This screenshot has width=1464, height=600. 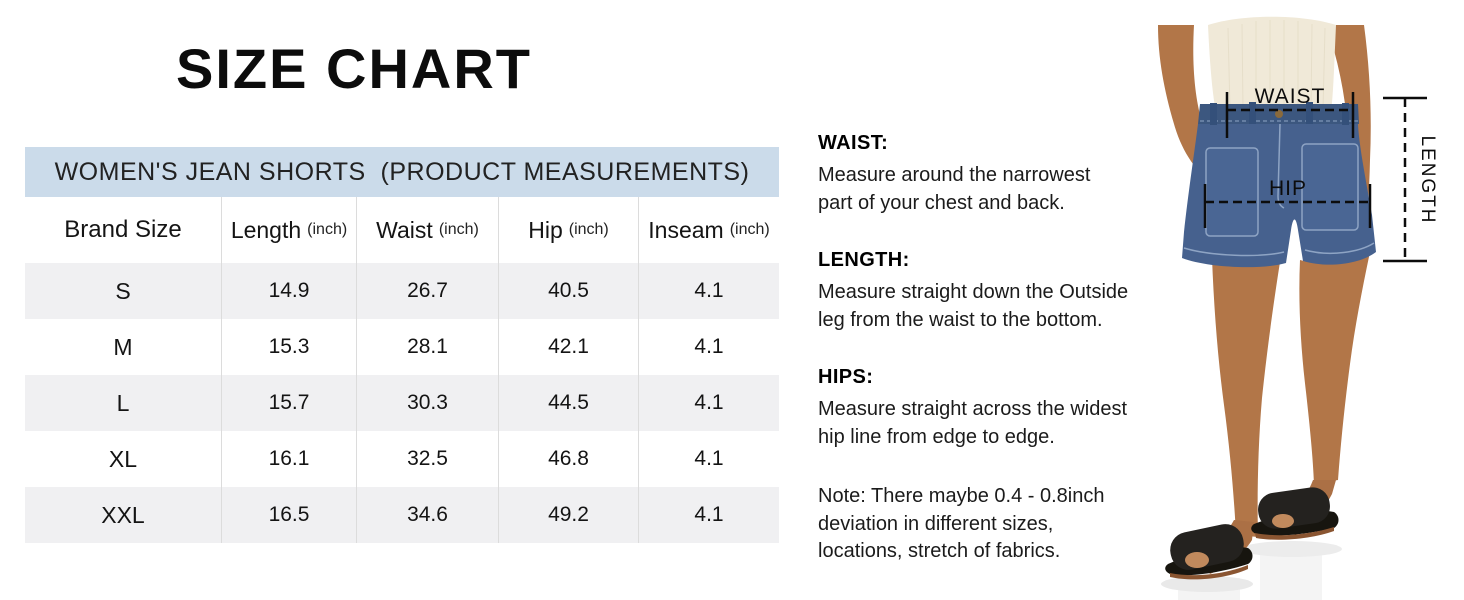 What do you see at coordinates (288, 347) in the screenshot?
I see `cell-length: 15.3` at bounding box center [288, 347].